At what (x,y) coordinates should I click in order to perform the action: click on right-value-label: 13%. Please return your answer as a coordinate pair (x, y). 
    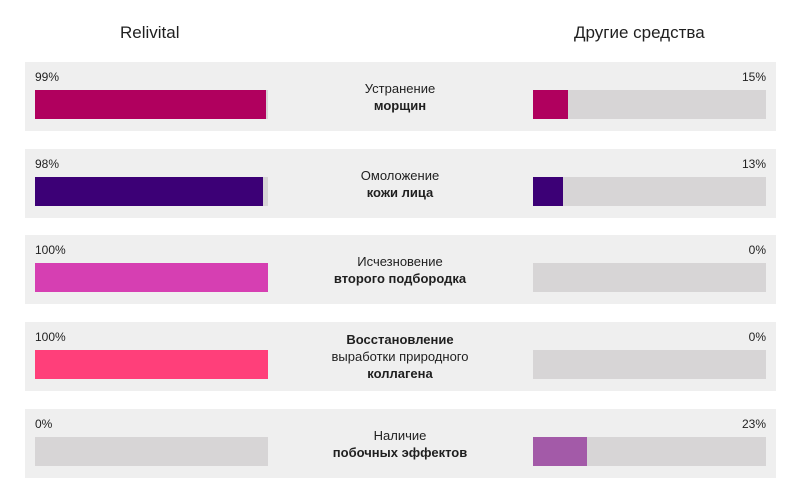
    Looking at the image, I should click on (753, 164).